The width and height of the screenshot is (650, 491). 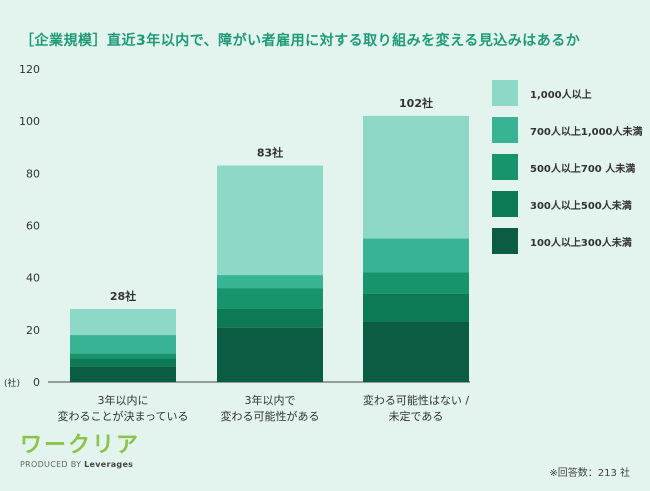 I want to click on y-tick-label: 40, so click(x=33, y=278).